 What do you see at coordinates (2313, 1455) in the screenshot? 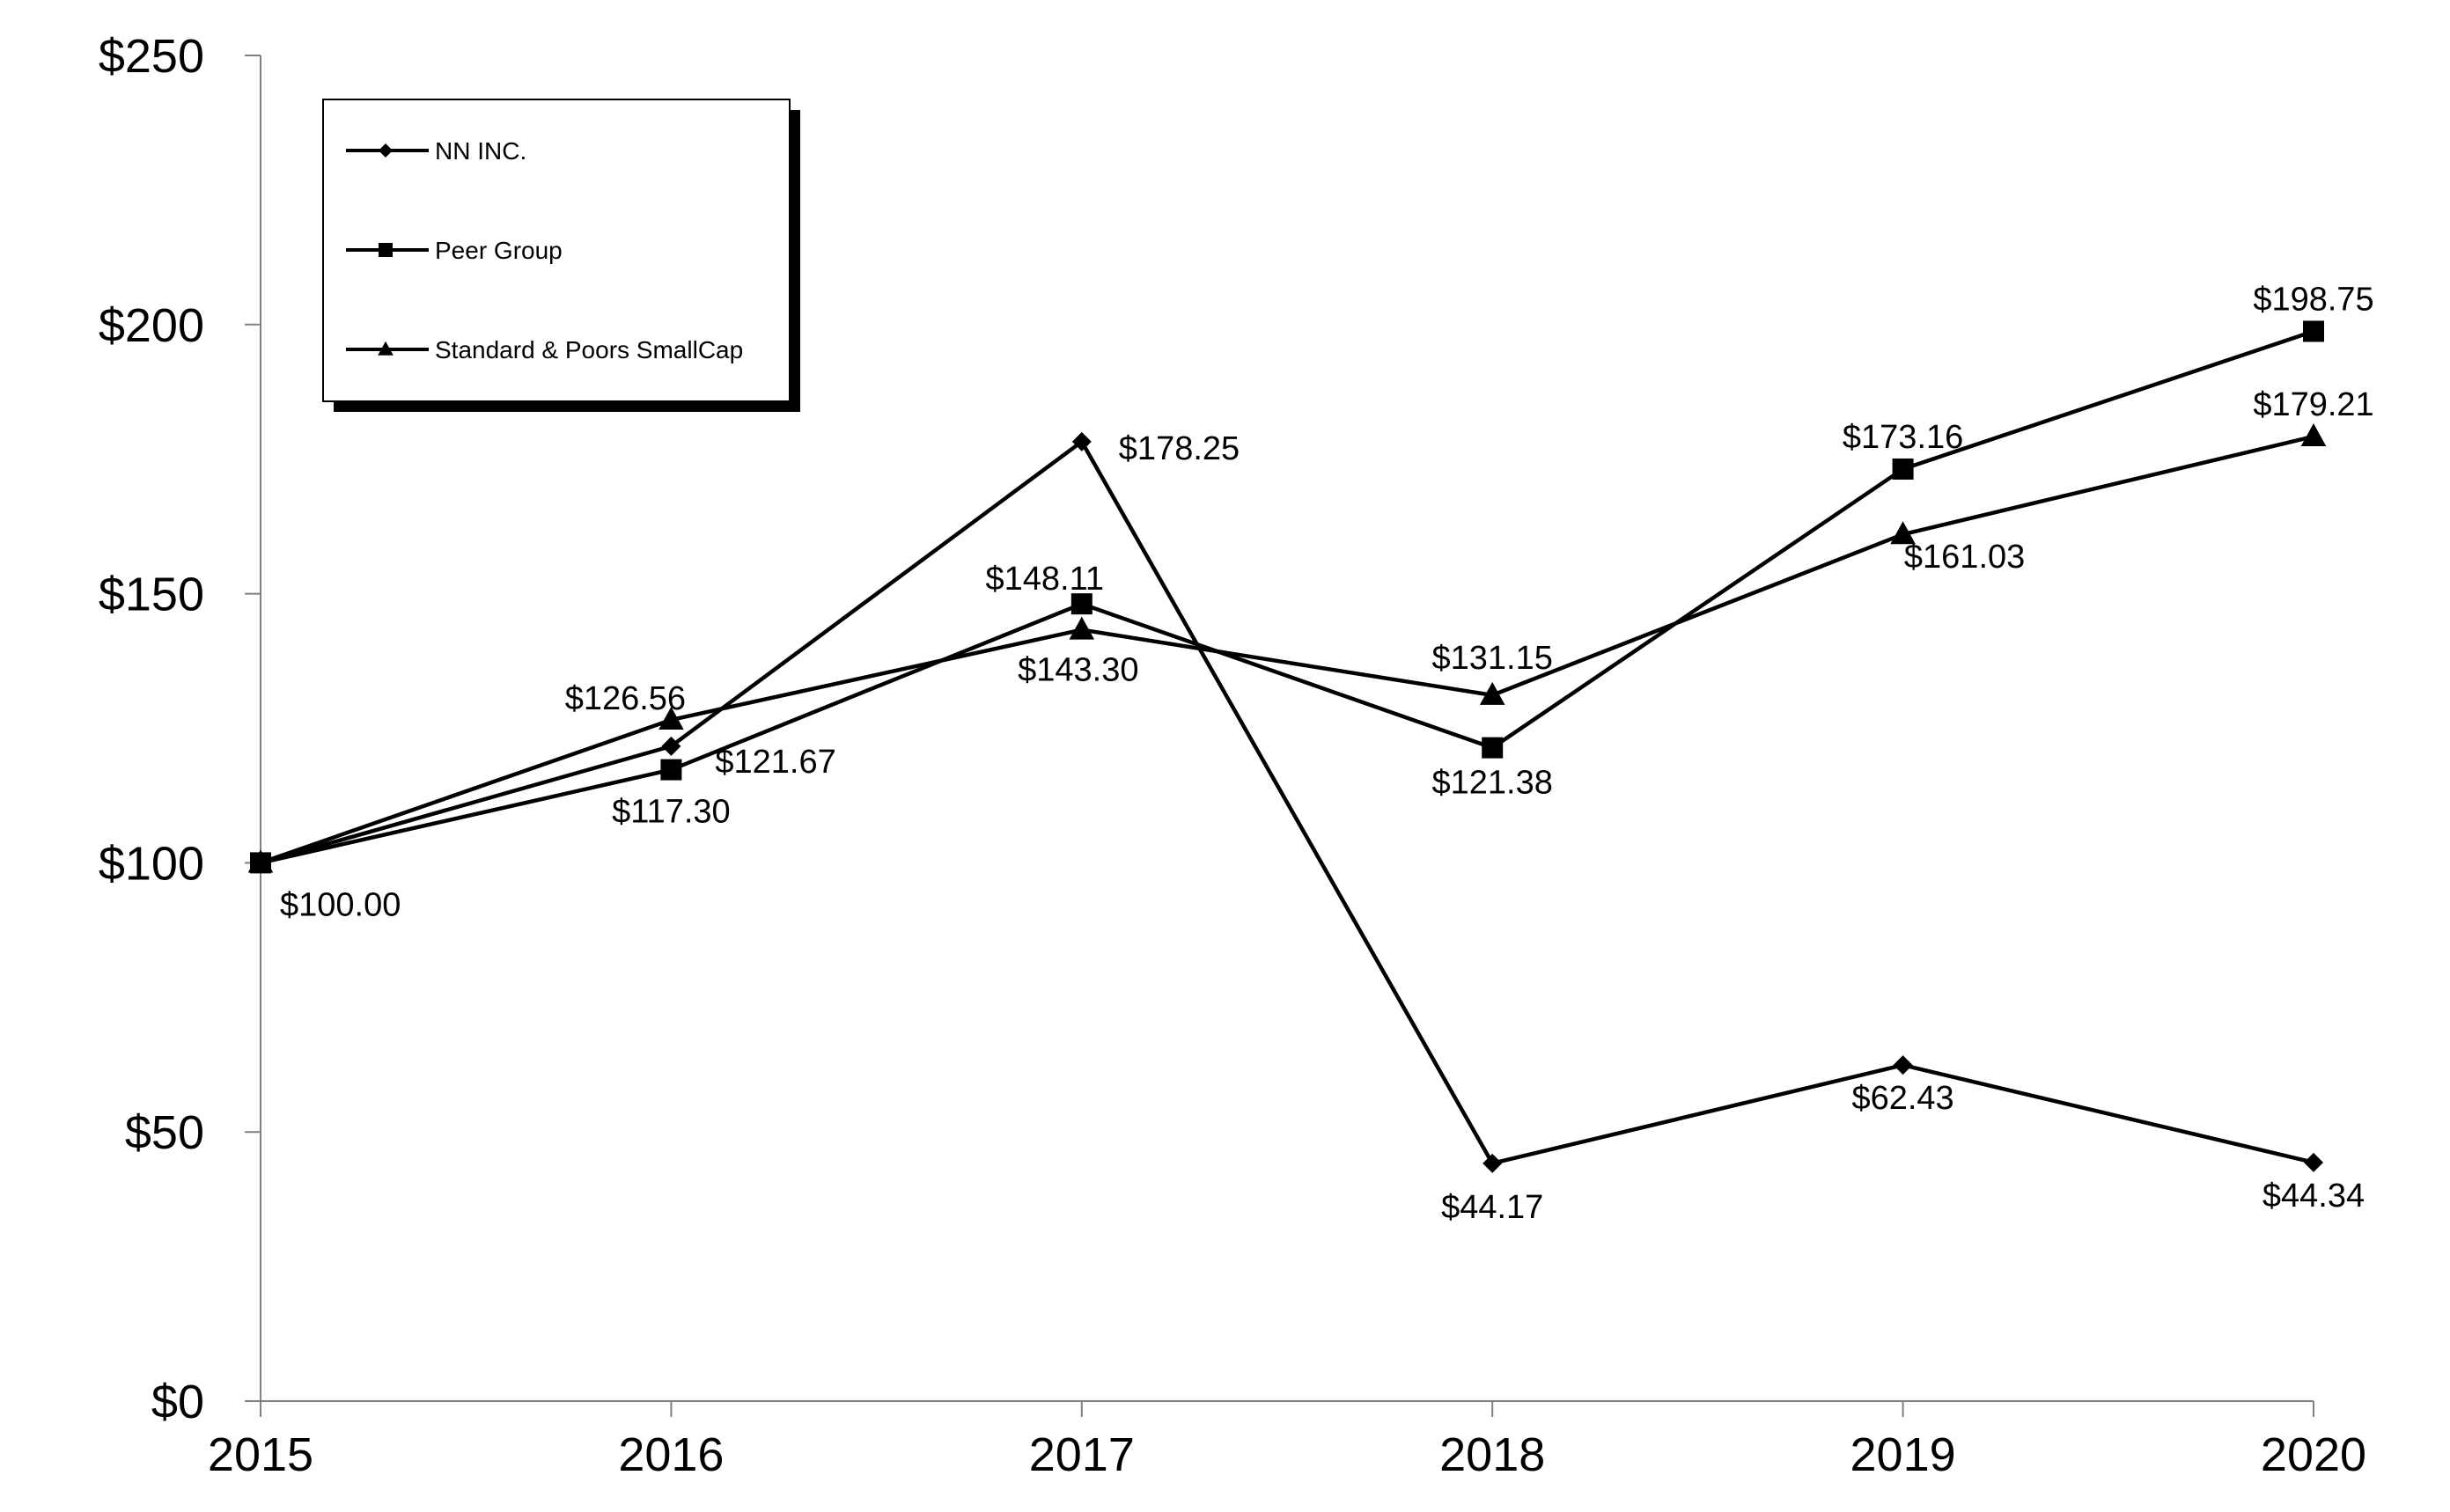
I see `x-tick-label: 2020` at bounding box center [2313, 1455].